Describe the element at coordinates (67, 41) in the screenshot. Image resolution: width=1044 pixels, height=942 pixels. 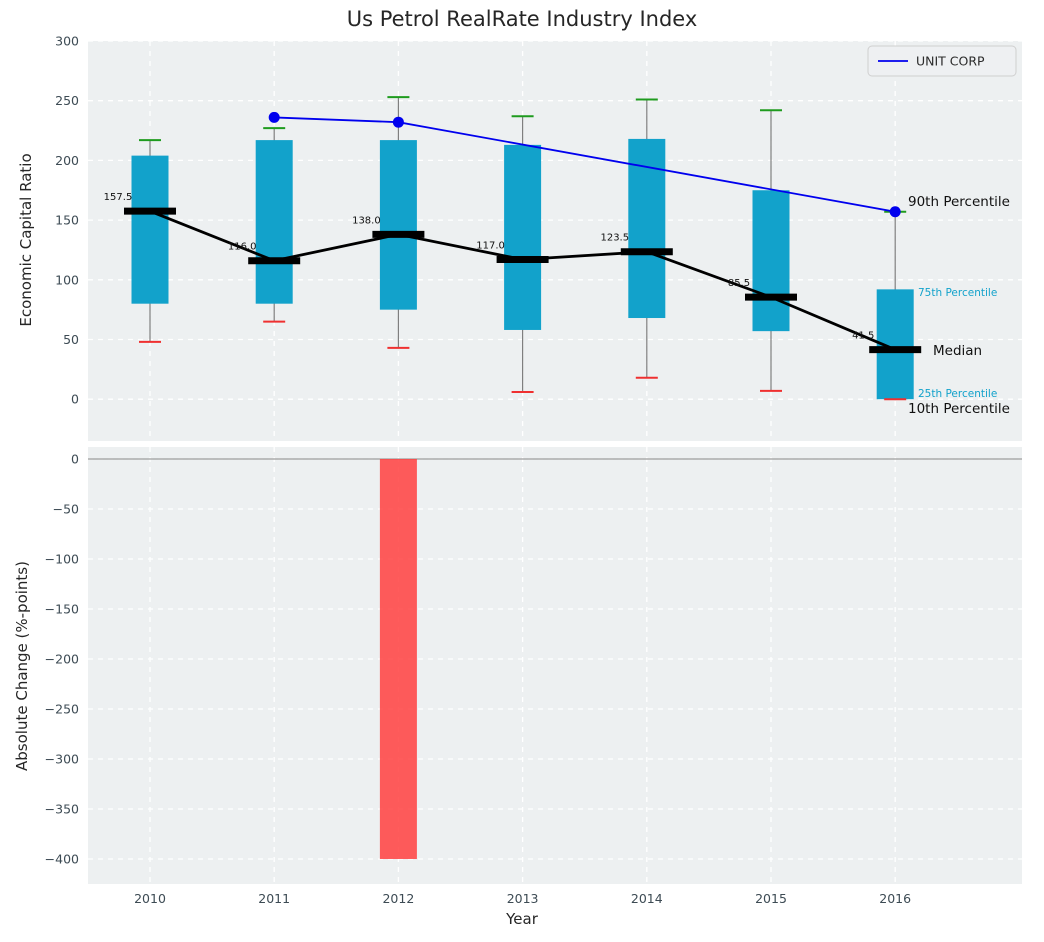
I see `top-y-tick-label: 300` at that location.